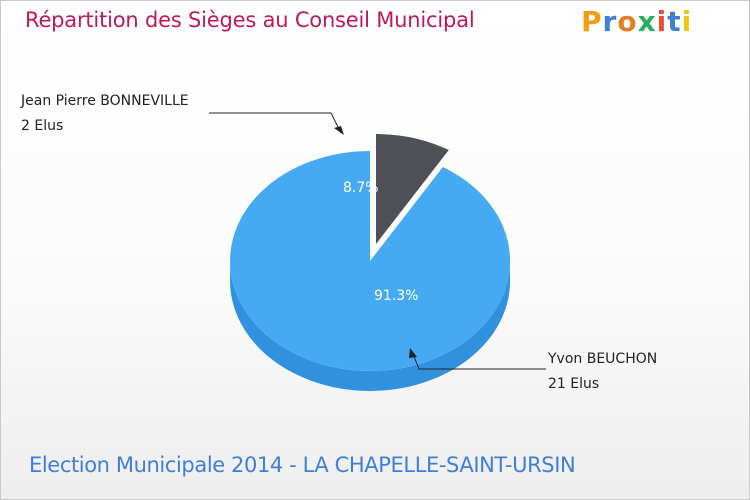 The height and width of the screenshot is (500, 750). I want to click on leader-line-bonneville, so click(275, 123).